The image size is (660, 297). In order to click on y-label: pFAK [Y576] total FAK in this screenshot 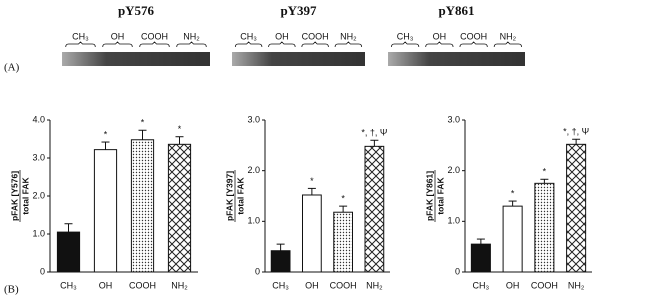, I will do `click(19, 196)`.